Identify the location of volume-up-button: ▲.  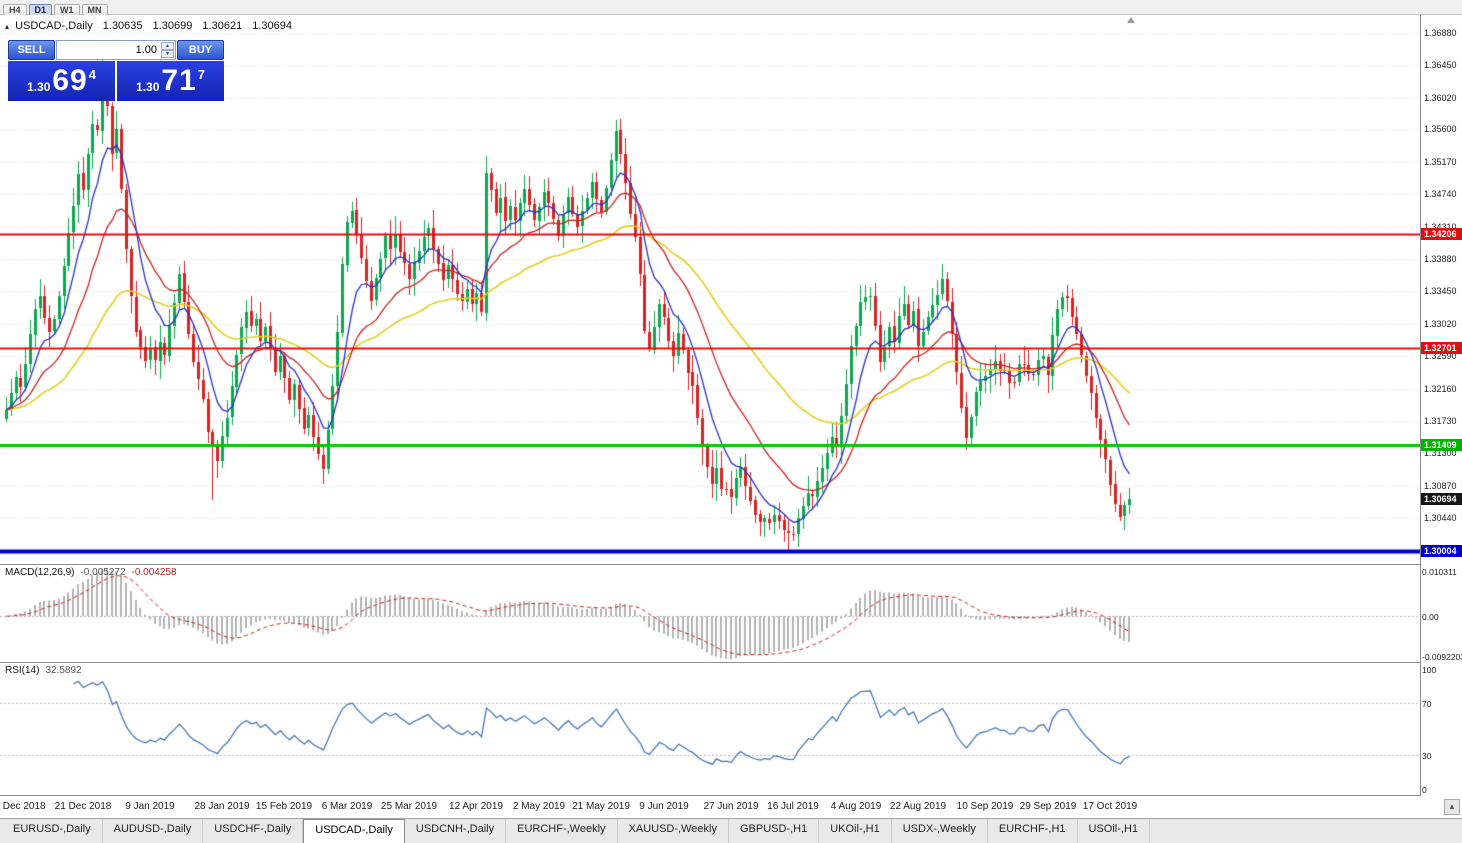
(167, 46).